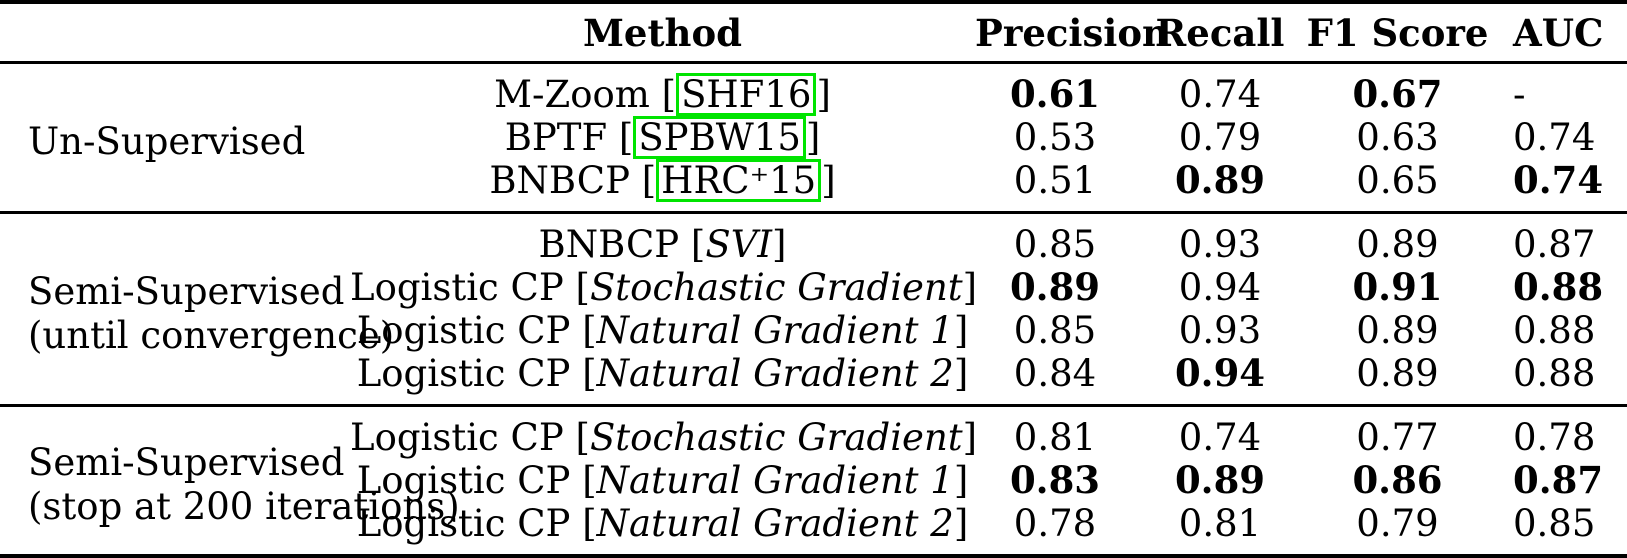 Image resolution: width=1627 pixels, height=558 pixels. I want to click on col-header-method: Method, so click(662, 32).